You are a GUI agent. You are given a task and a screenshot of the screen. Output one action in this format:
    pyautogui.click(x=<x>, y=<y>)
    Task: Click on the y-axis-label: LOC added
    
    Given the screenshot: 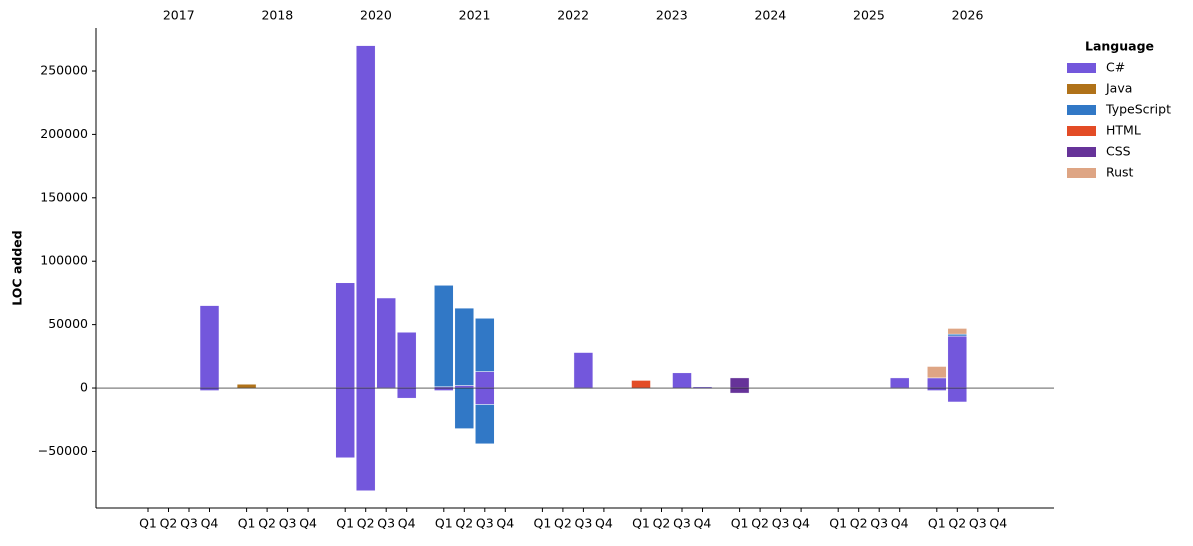 What is the action you would take?
    pyautogui.click(x=17, y=267)
    